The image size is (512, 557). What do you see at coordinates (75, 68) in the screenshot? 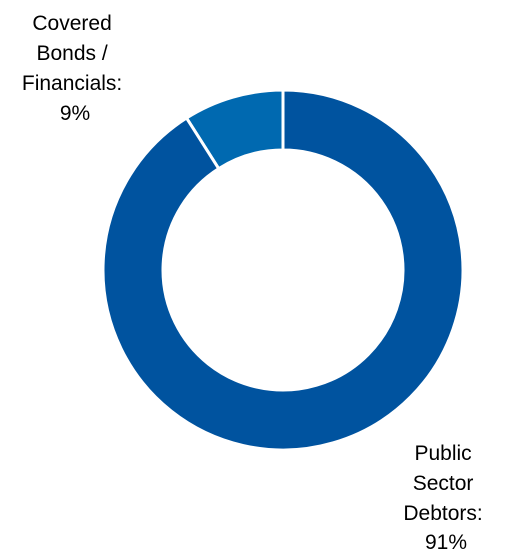
I see `slice-label-covered-bonds: Covered Bonds / Financials: 9%` at bounding box center [75, 68].